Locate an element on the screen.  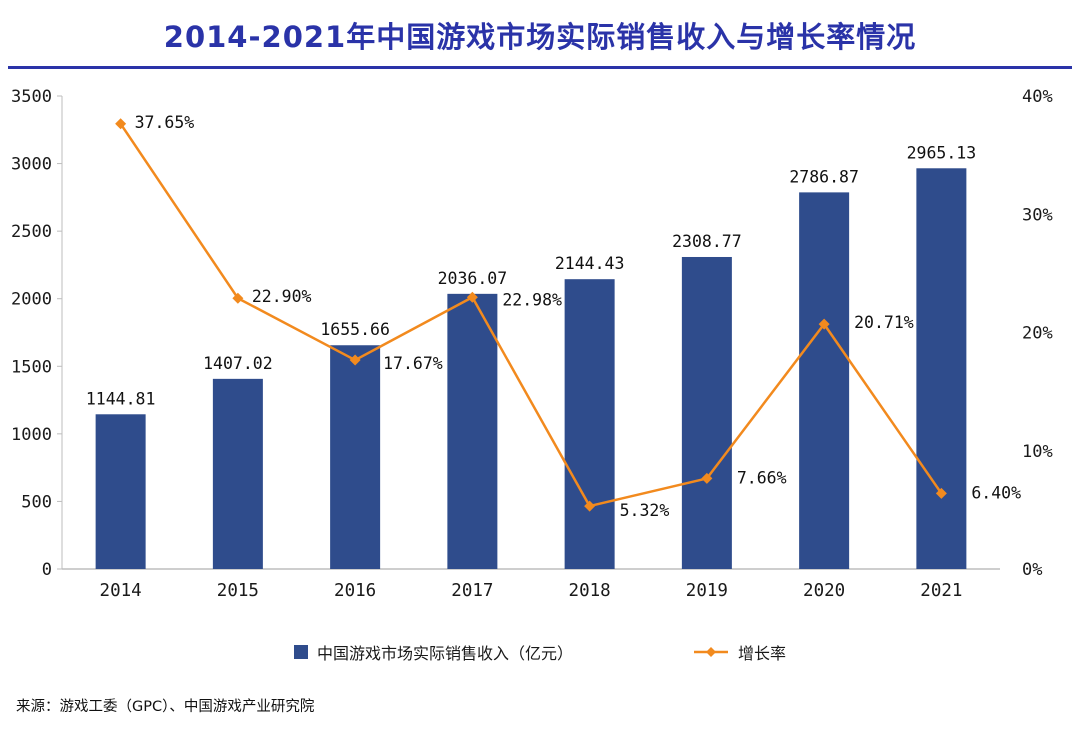
legend-label-revenue: 中国游戏市场实际销售收入（亿元） is located at coordinates (444, 653).